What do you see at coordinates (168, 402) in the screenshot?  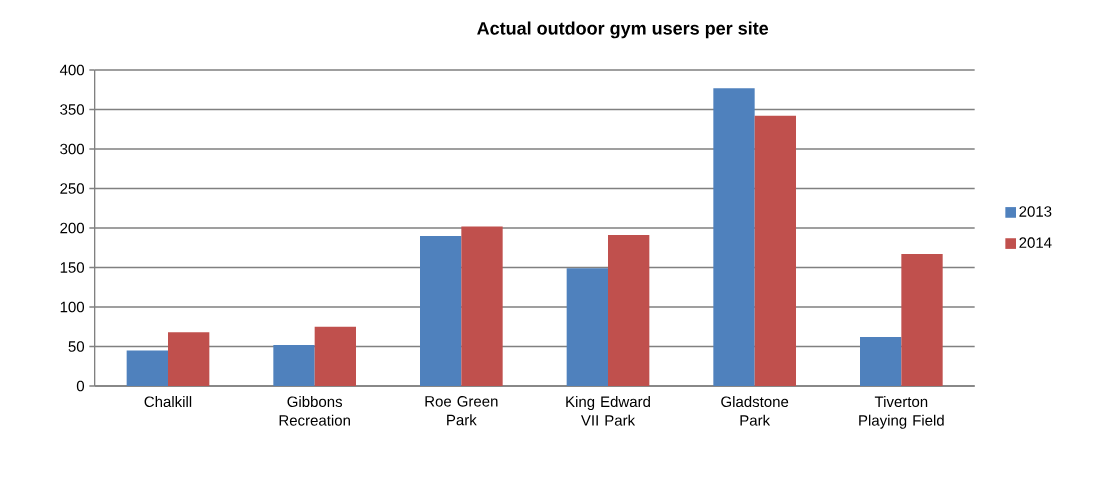 I see `x-tick-label: Chalkill` at bounding box center [168, 402].